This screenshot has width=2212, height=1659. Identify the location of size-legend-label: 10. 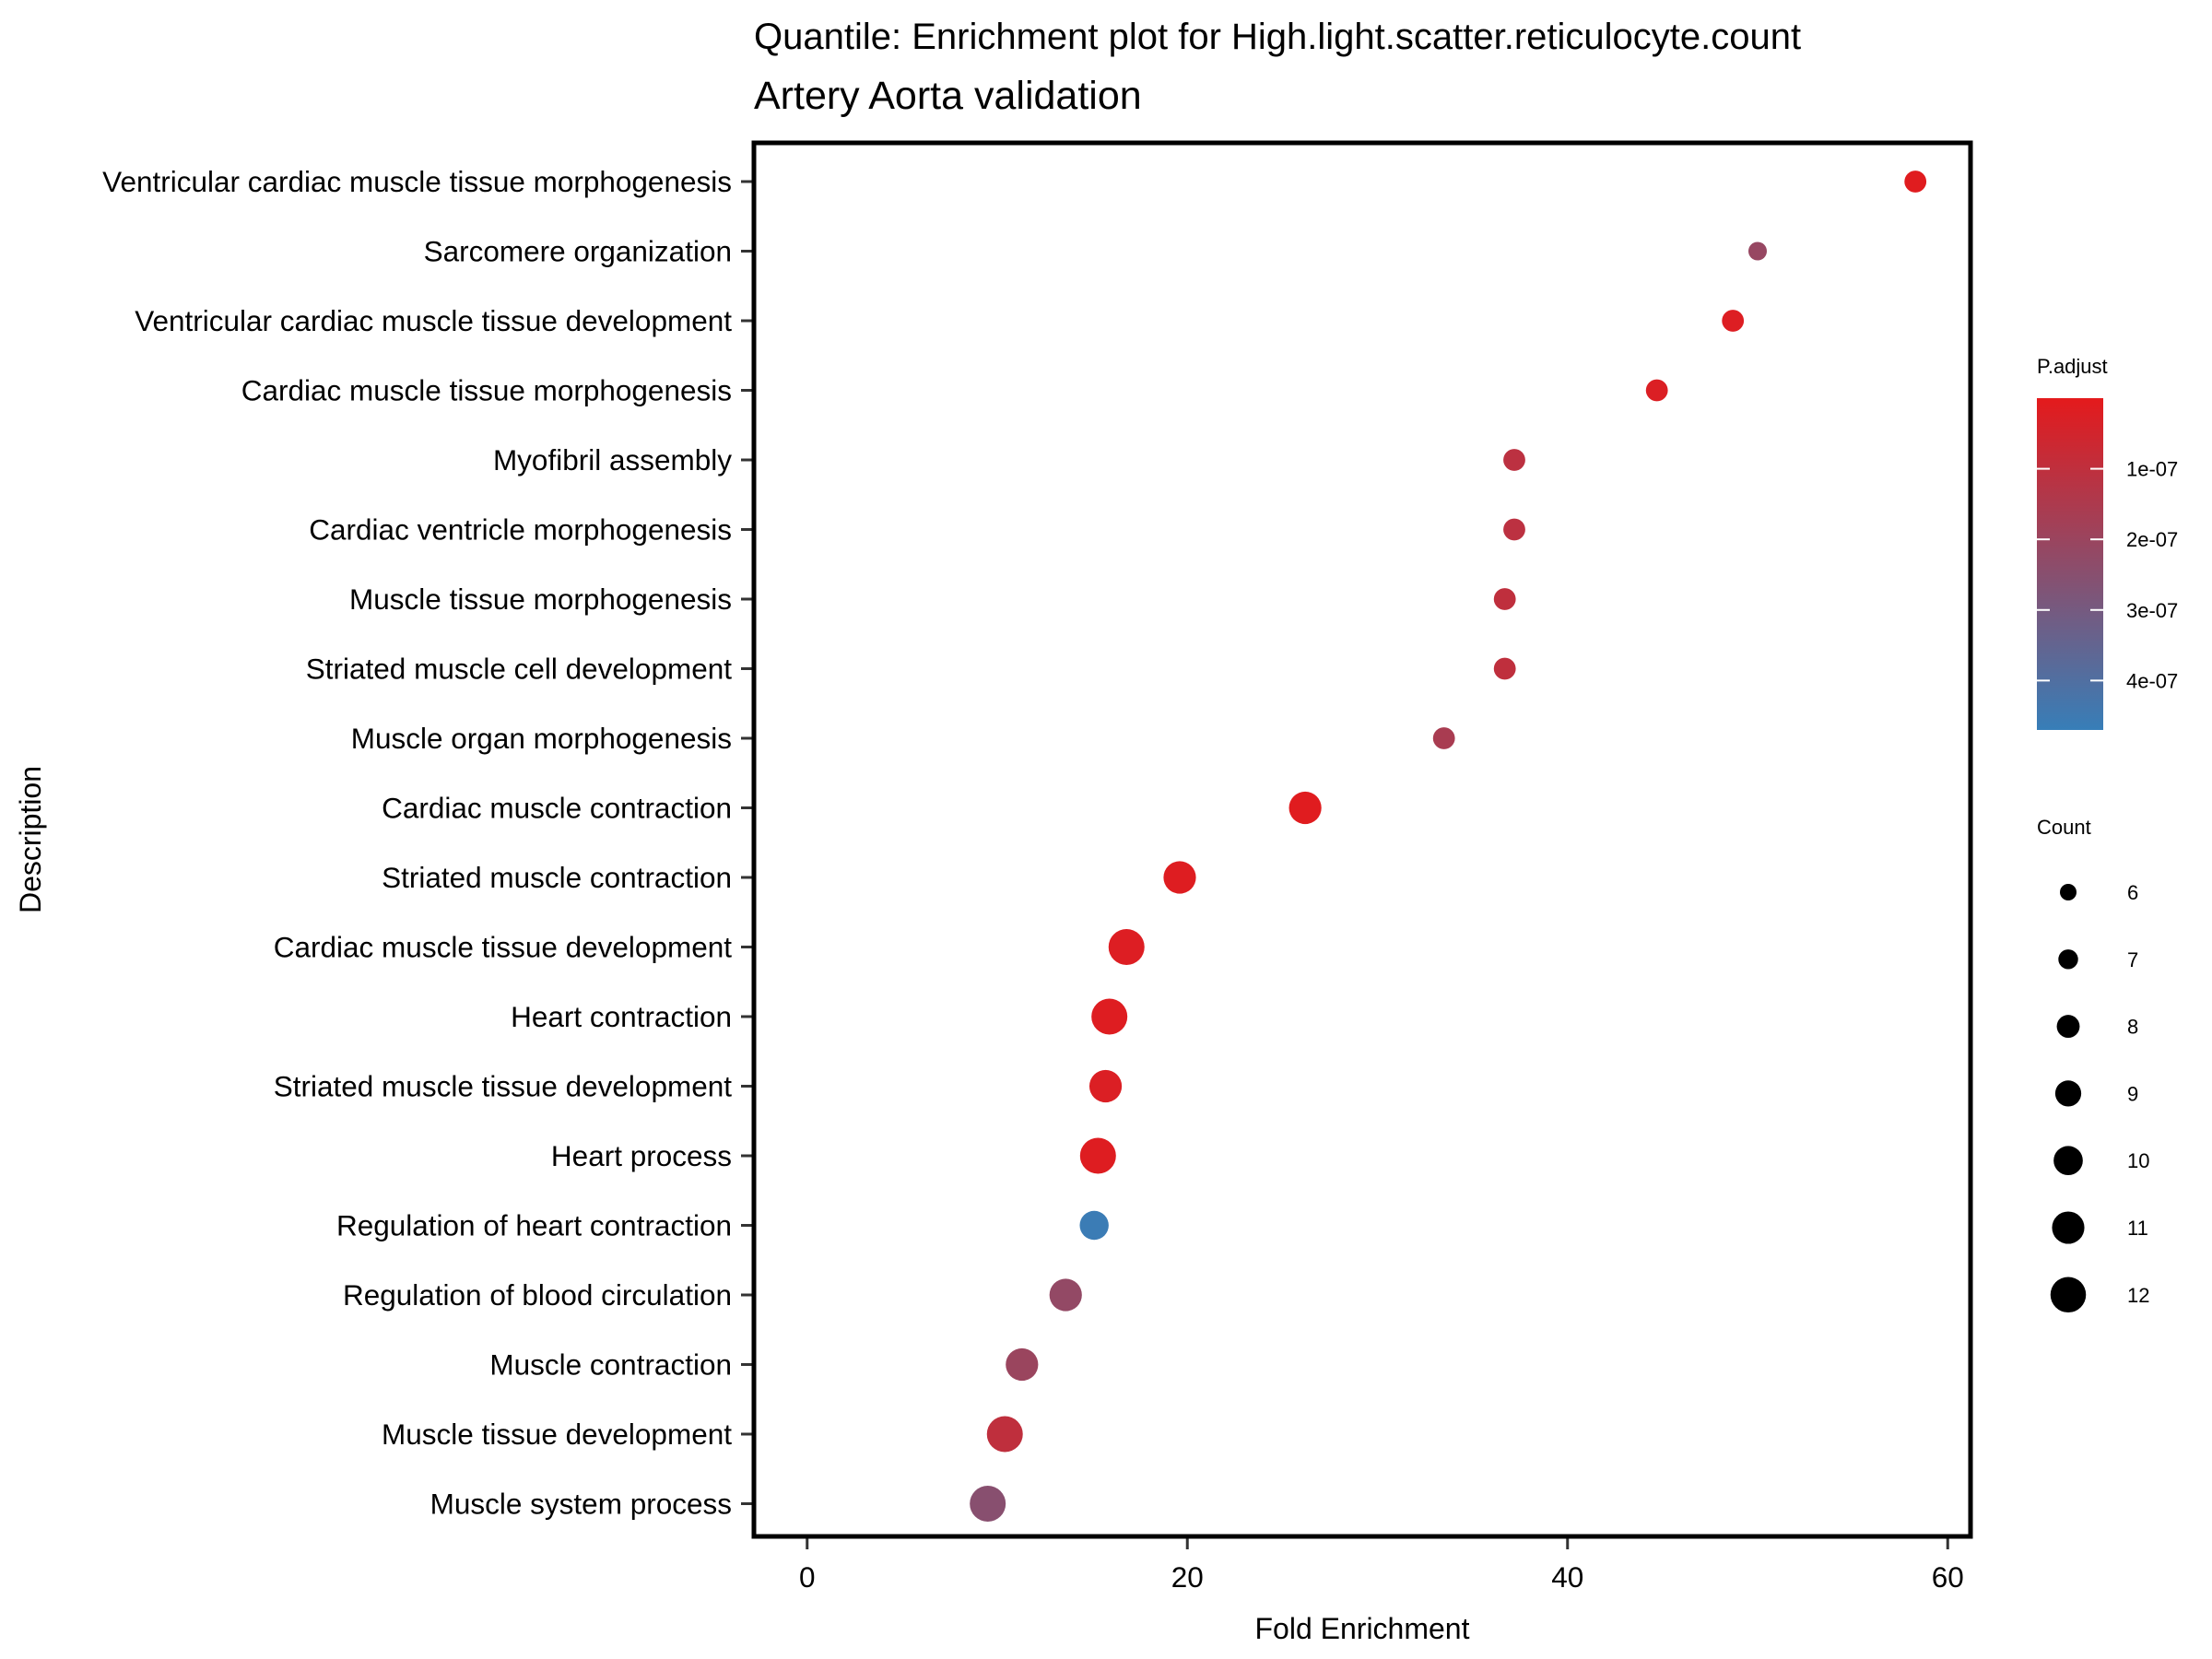
(2138, 1160).